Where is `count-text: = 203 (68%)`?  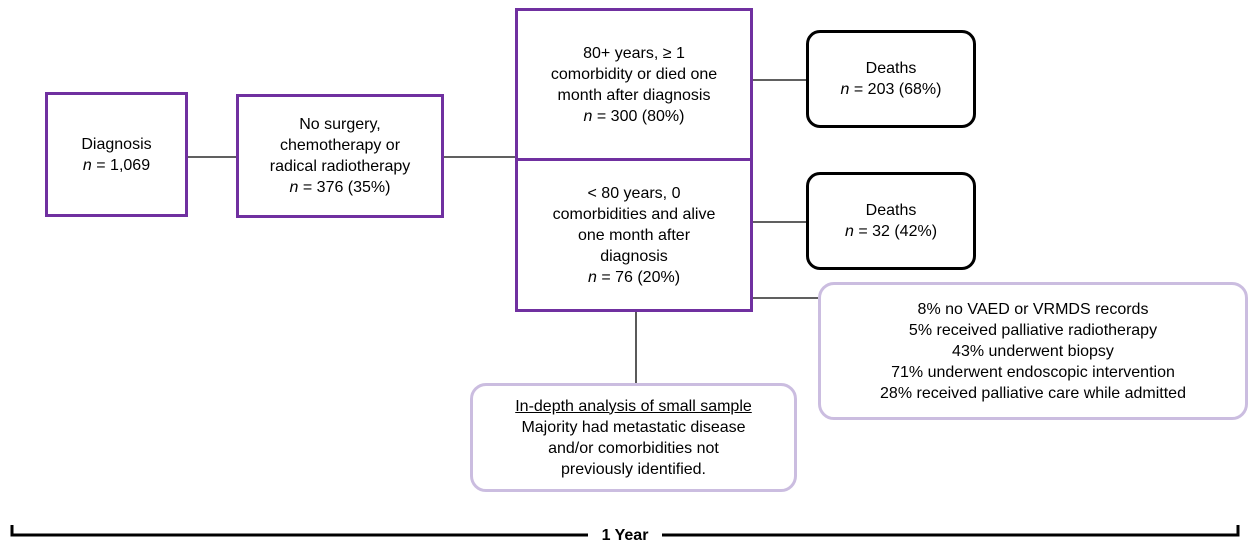
count-text: = 203 (68%) is located at coordinates (897, 89).